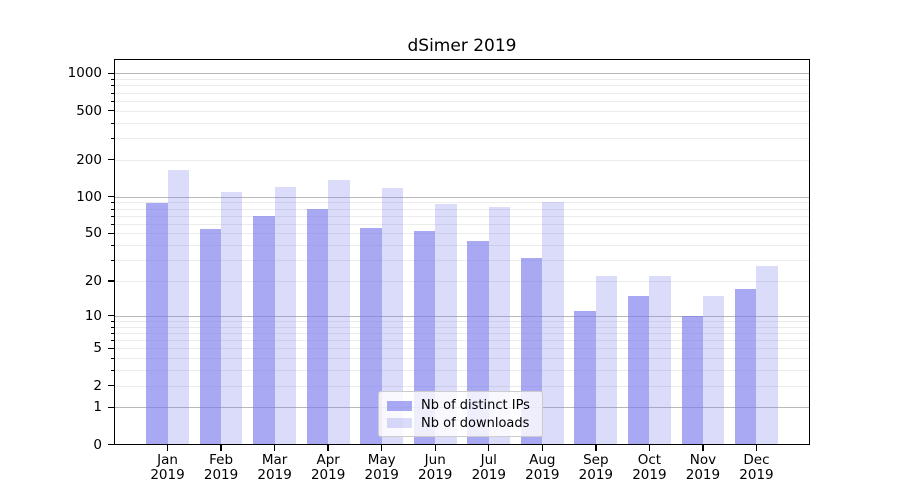  I want to click on x-tick-mar, so click(274, 447).